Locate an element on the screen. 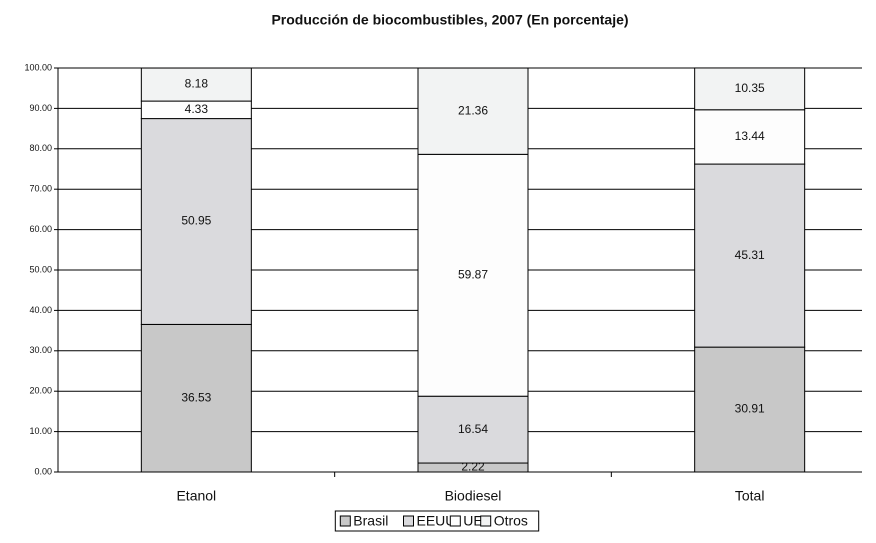  x-tick-label: Total is located at coordinates (750, 496).